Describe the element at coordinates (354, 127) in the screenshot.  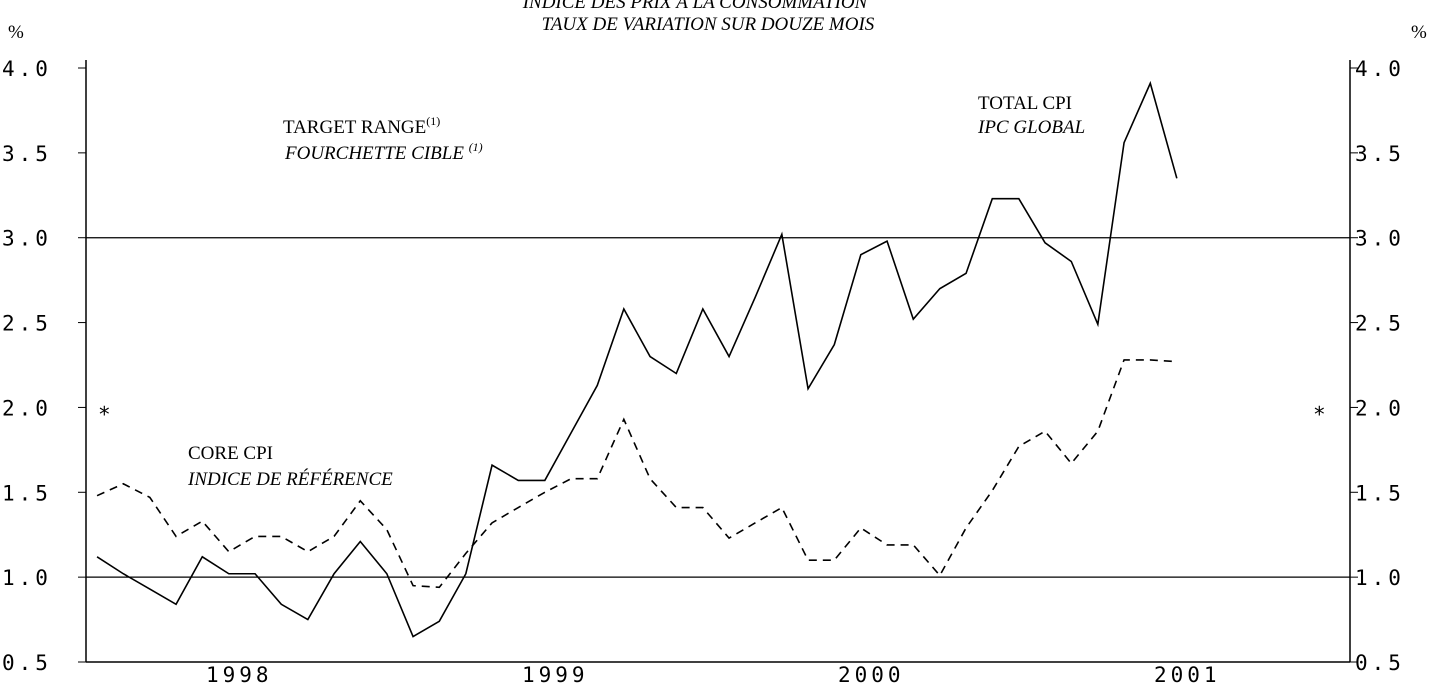
I see `annotation-text: TARGET RANGE` at that location.